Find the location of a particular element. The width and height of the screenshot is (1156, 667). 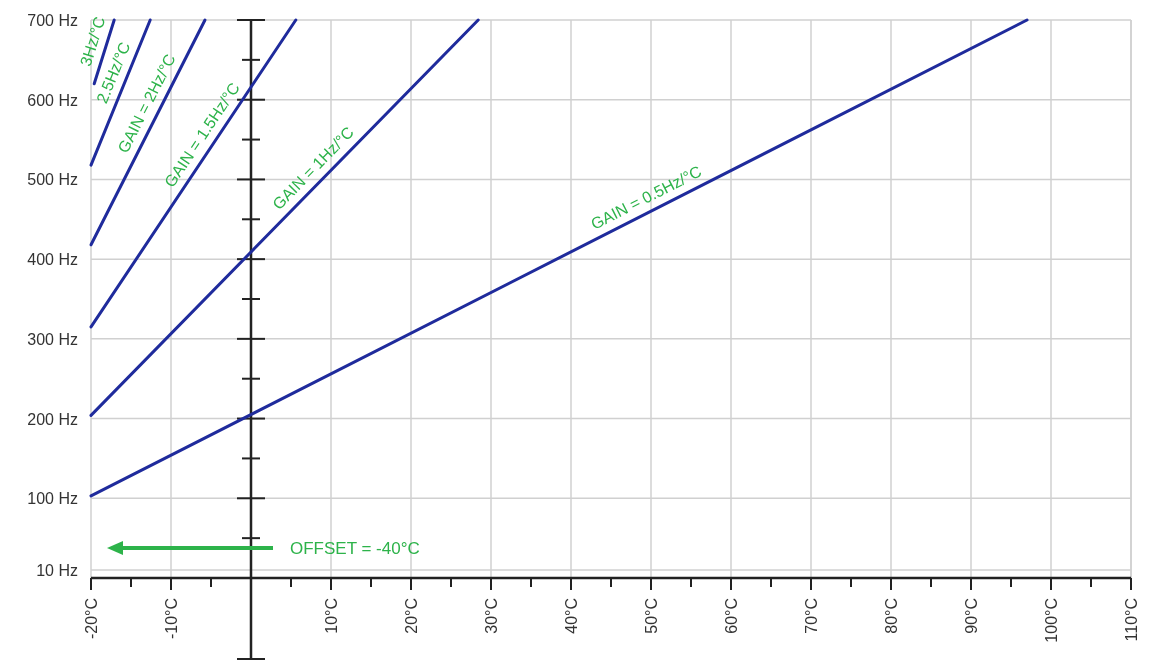

y-tick-label: 700 Hz is located at coordinates (52, 20).